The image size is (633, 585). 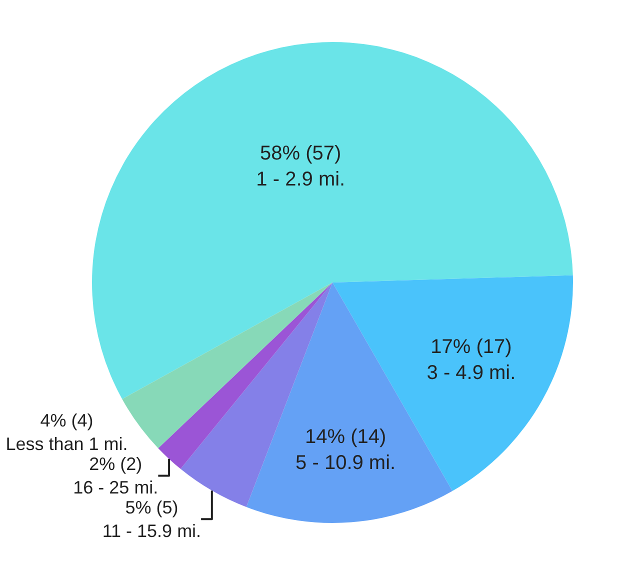 I want to click on data-label: 58% (57), so click(x=301, y=153).